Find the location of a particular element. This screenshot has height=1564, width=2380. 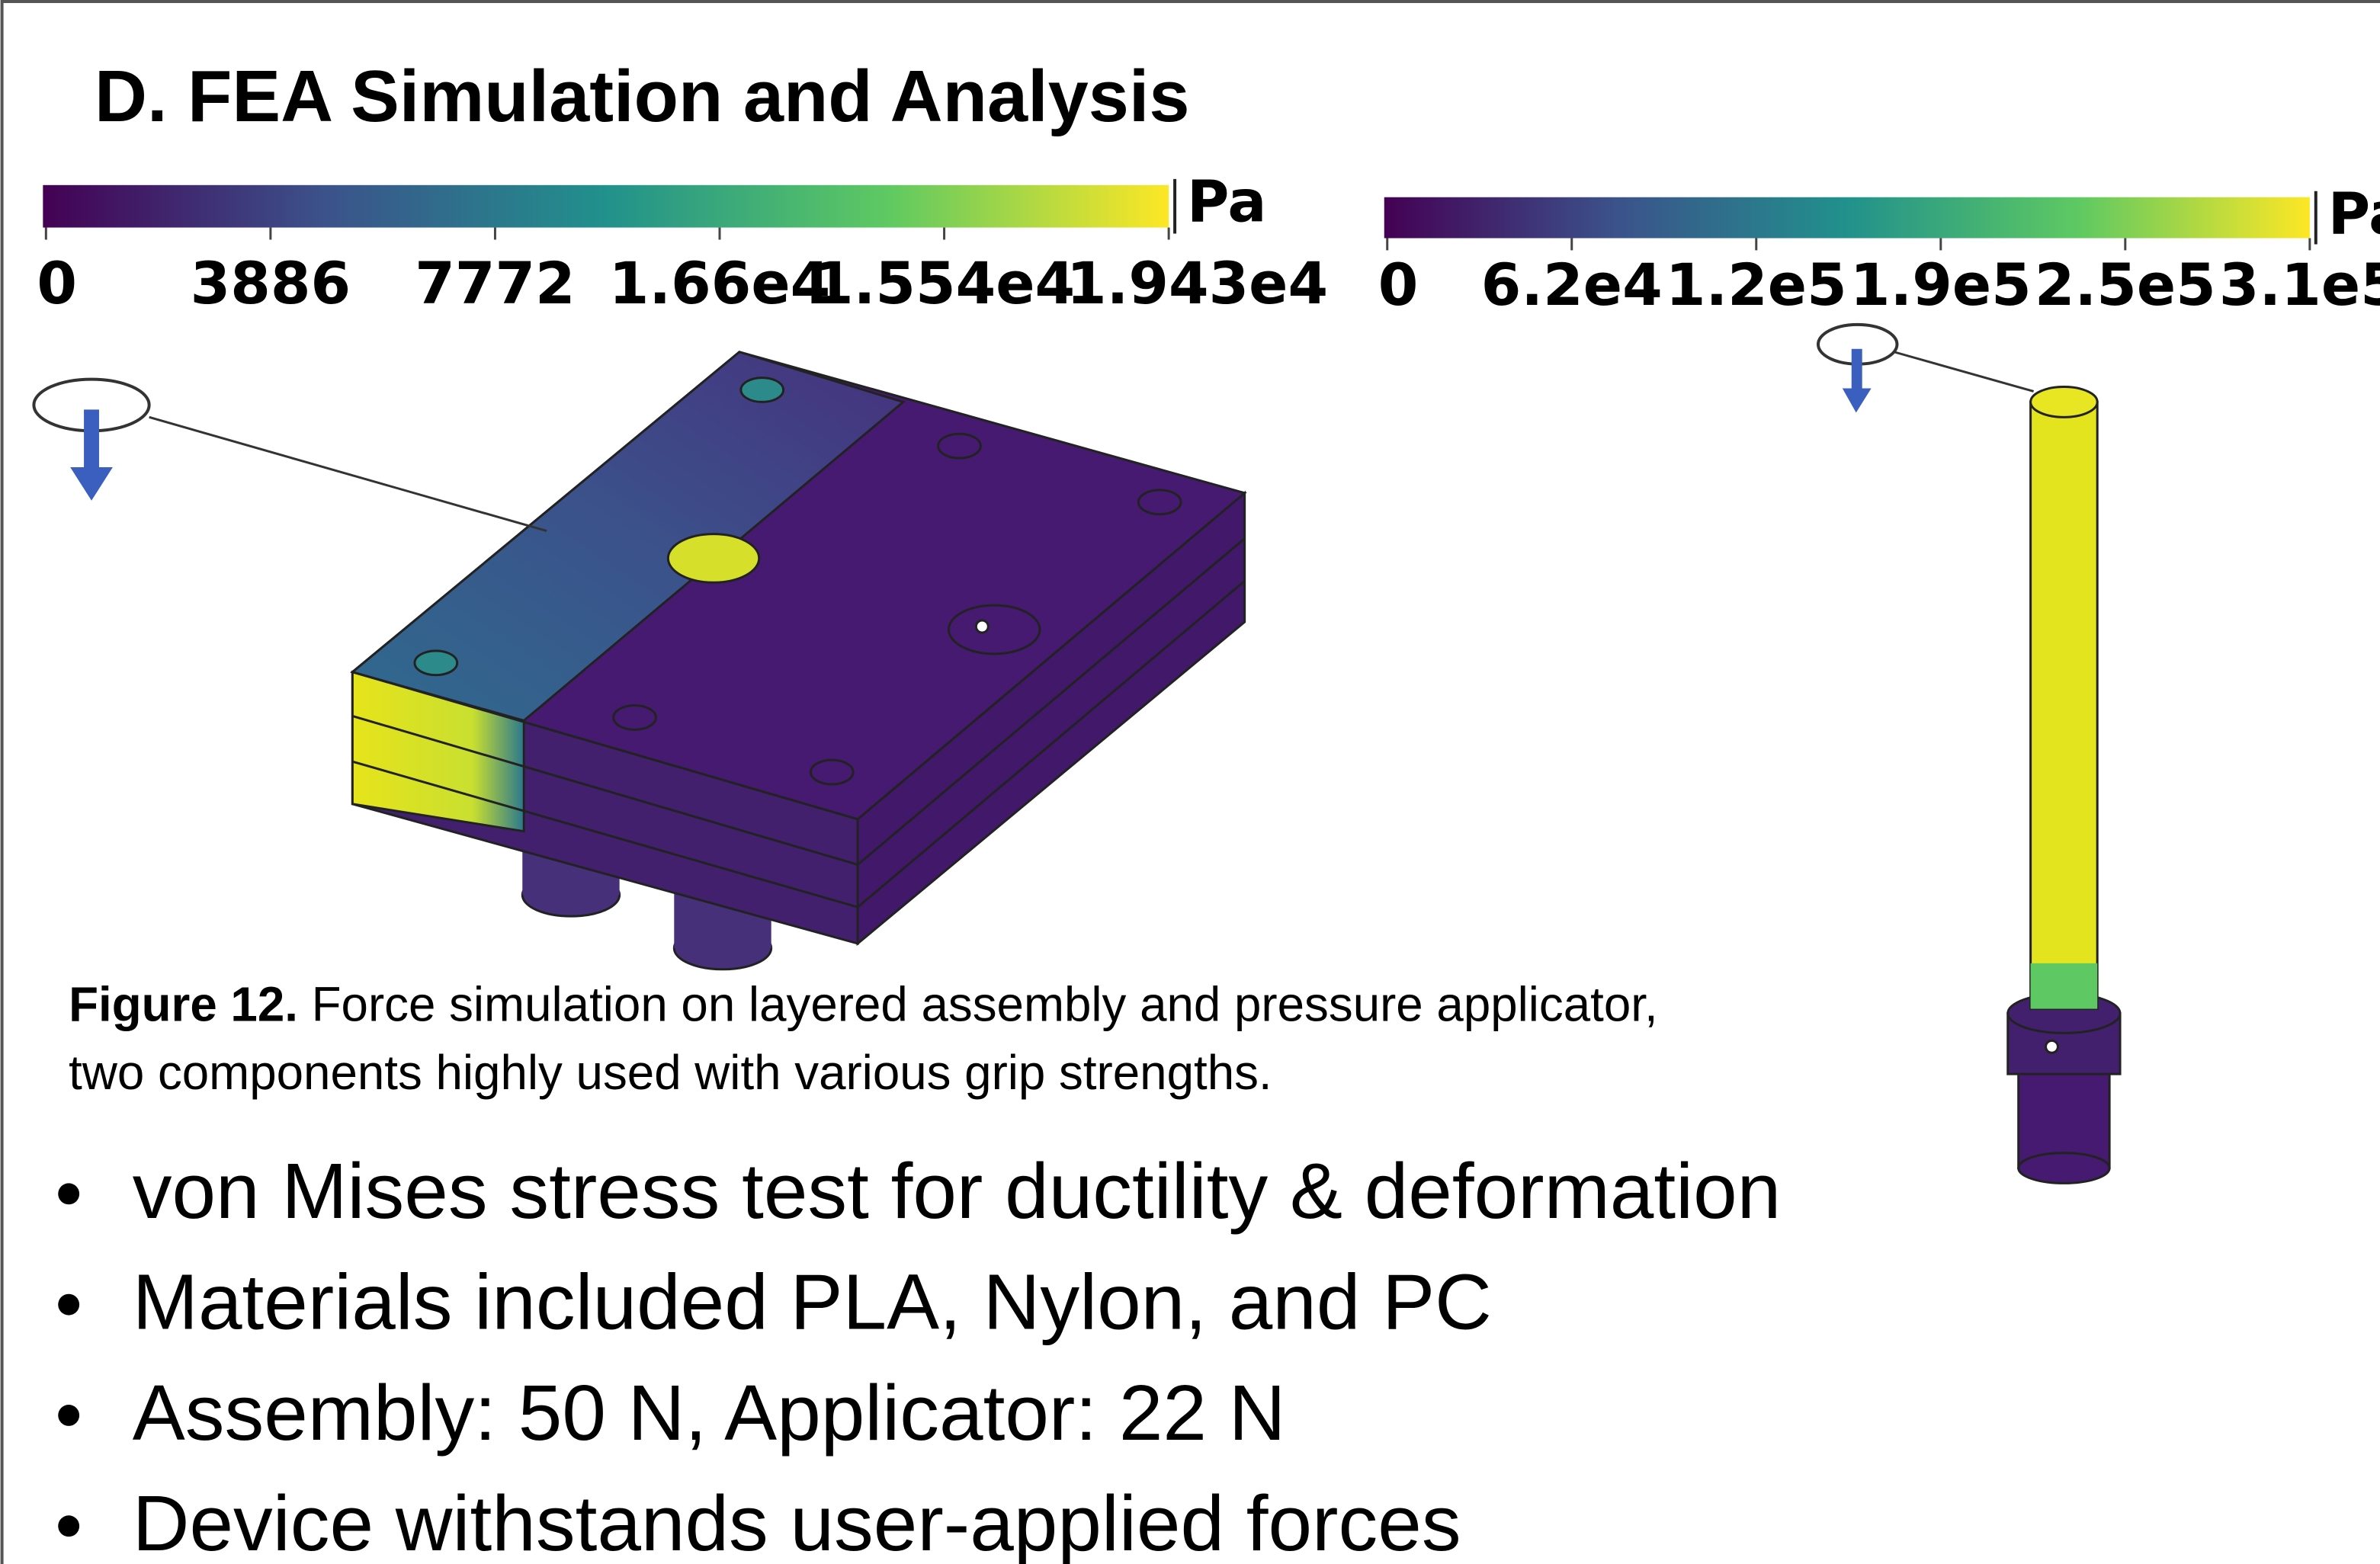

bullet-text: Materials included PLA, Nylon, and PC is located at coordinates (812, 1302).